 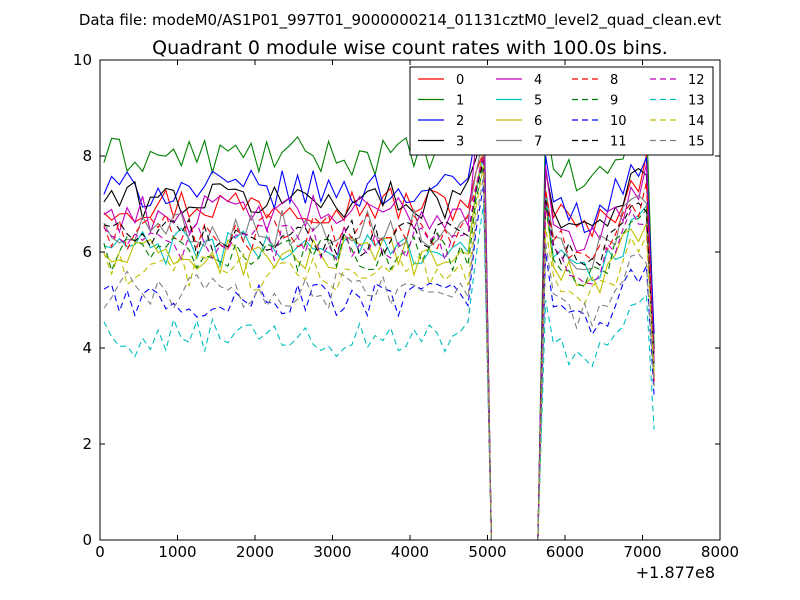 What do you see at coordinates (696, 101) in the screenshot?
I see `legend-label-13: 13` at bounding box center [696, 101].